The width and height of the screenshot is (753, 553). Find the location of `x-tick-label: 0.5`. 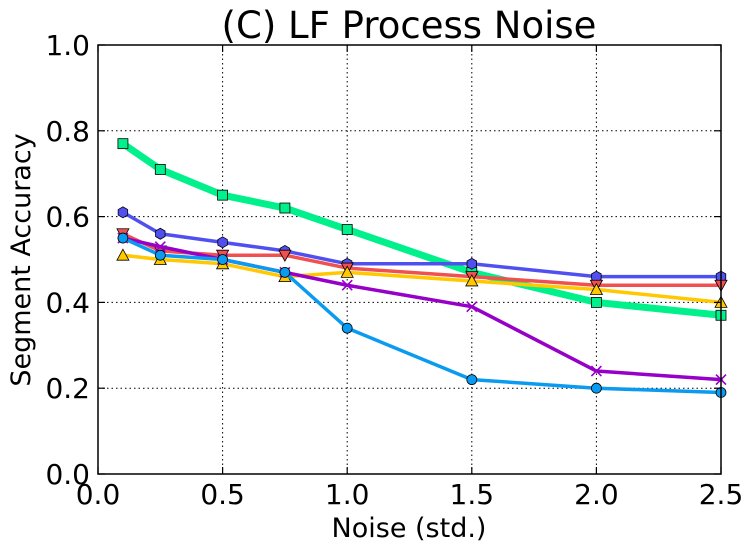

x-tick-label: 0.5 is located at coordinates (222, 494).